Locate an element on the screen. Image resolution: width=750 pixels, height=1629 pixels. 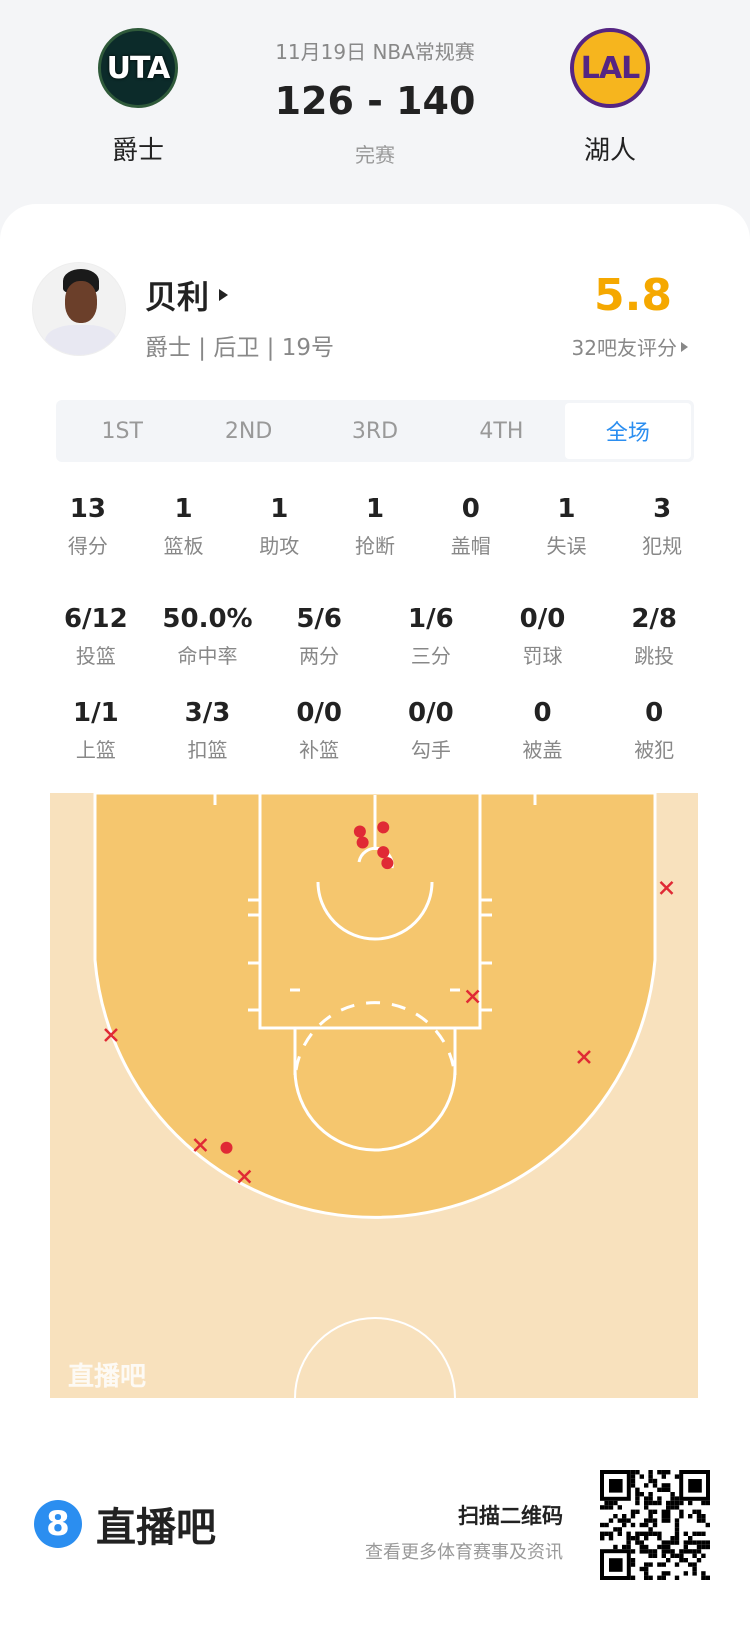
player-avatar is located at coordinates (79, 309).